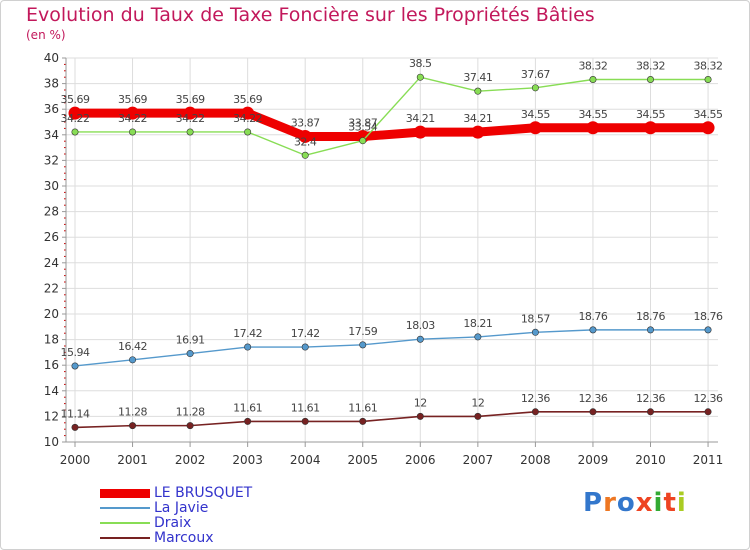  Describe the element at coordinates (51, 109) in the screenshot. I see `y-tick-label: 36` at that location.